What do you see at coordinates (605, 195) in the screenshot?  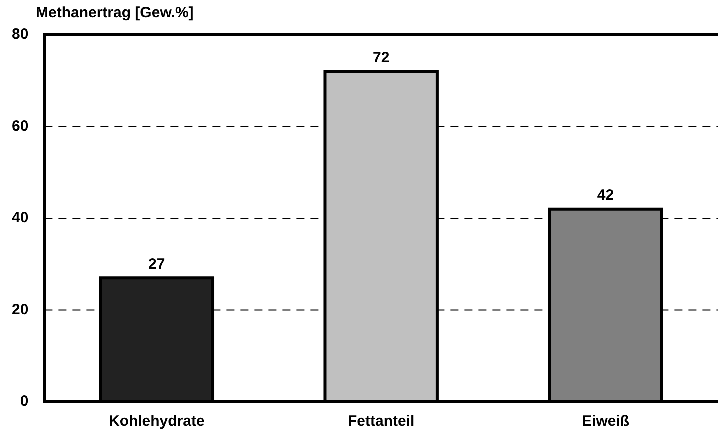 I see `data-label: 42` at bounding box center [605, 195].